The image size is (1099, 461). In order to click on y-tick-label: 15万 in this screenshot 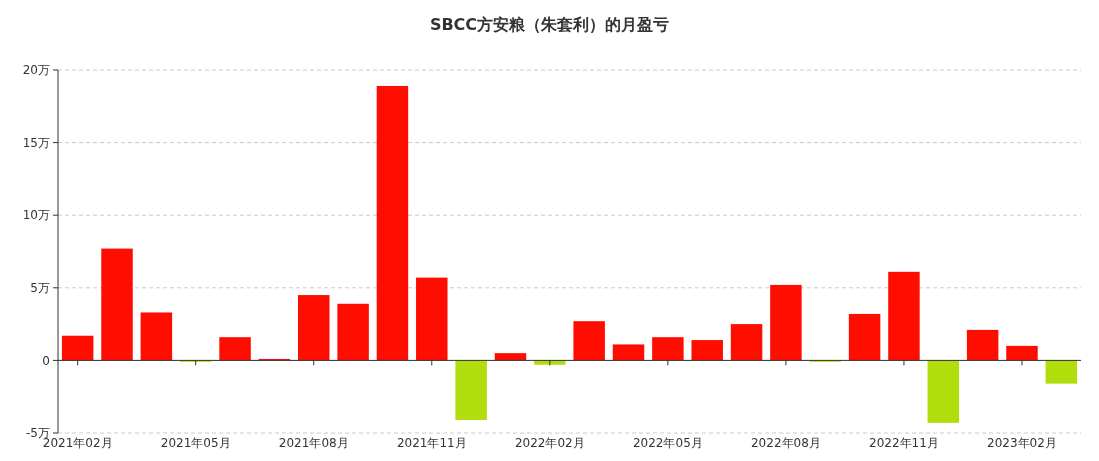, I will do `click(36, 142)`.